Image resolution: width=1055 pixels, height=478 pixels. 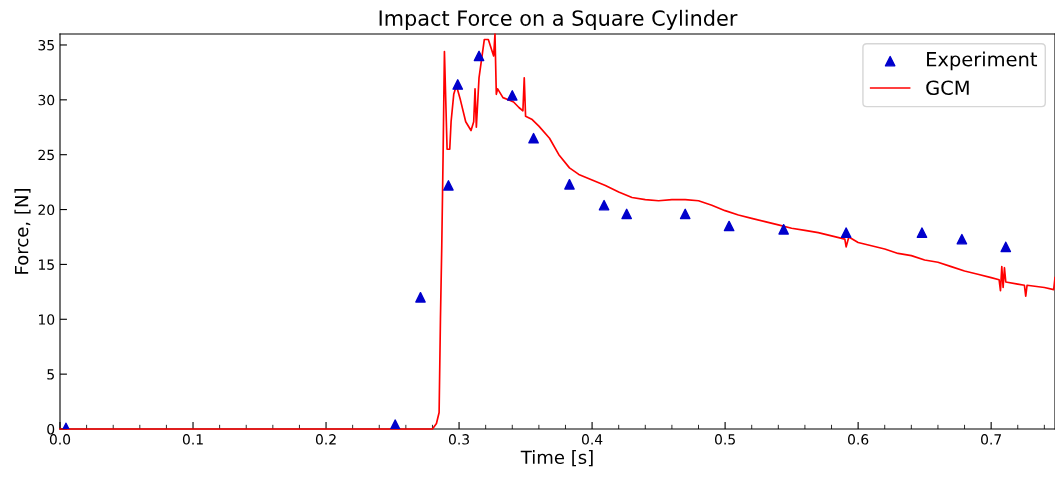 What do you see at coordinates (724, 439) in the screenshot?
I see `x-tick-label: 0.5` at bounding box center [724, 439].